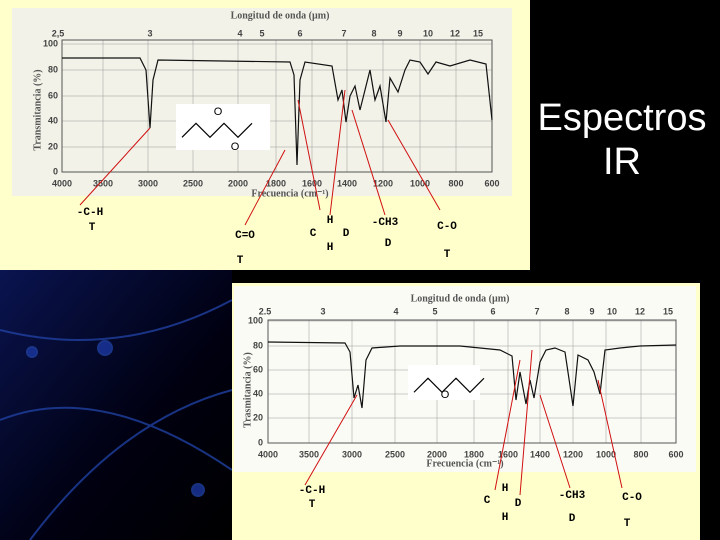  I want to click on title-line: Espectros IR, so click(622, 140).